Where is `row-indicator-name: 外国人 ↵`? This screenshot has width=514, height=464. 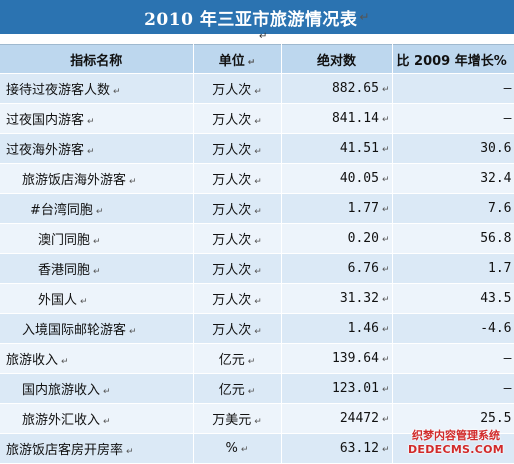
row-indicator-name: 外国人 ↵ is located at coordinates (97, 298).